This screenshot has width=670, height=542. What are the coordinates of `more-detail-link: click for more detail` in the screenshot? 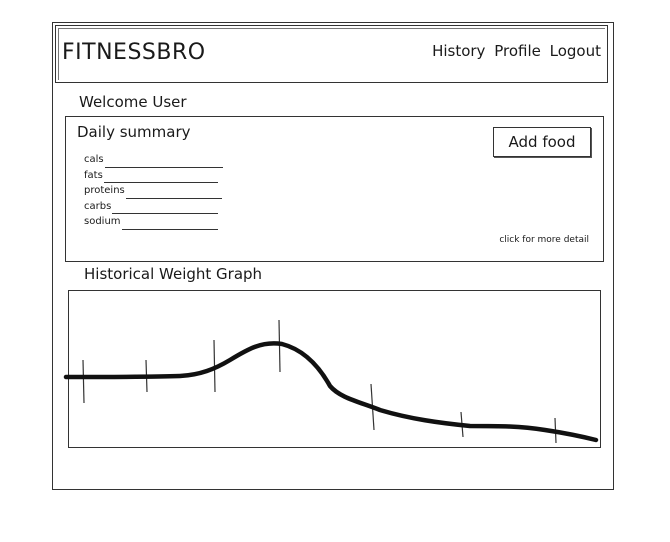 It's located at (544, 240).